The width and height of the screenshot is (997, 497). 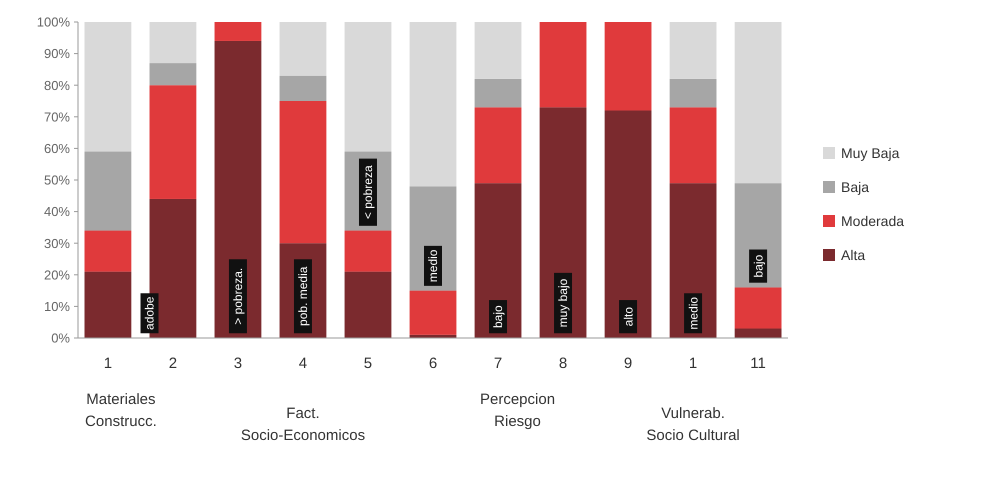 What do you see at coordinates (238, 296) in the screenshot?
I see `annotation: > pobreza.` at bounding box center [238, 296].